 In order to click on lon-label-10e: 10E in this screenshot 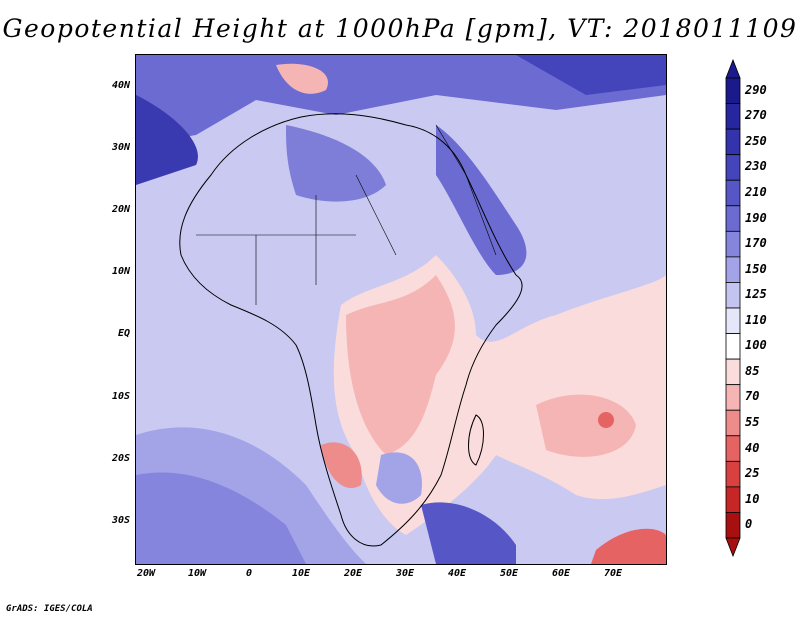, I will do `click(301, 573)`.